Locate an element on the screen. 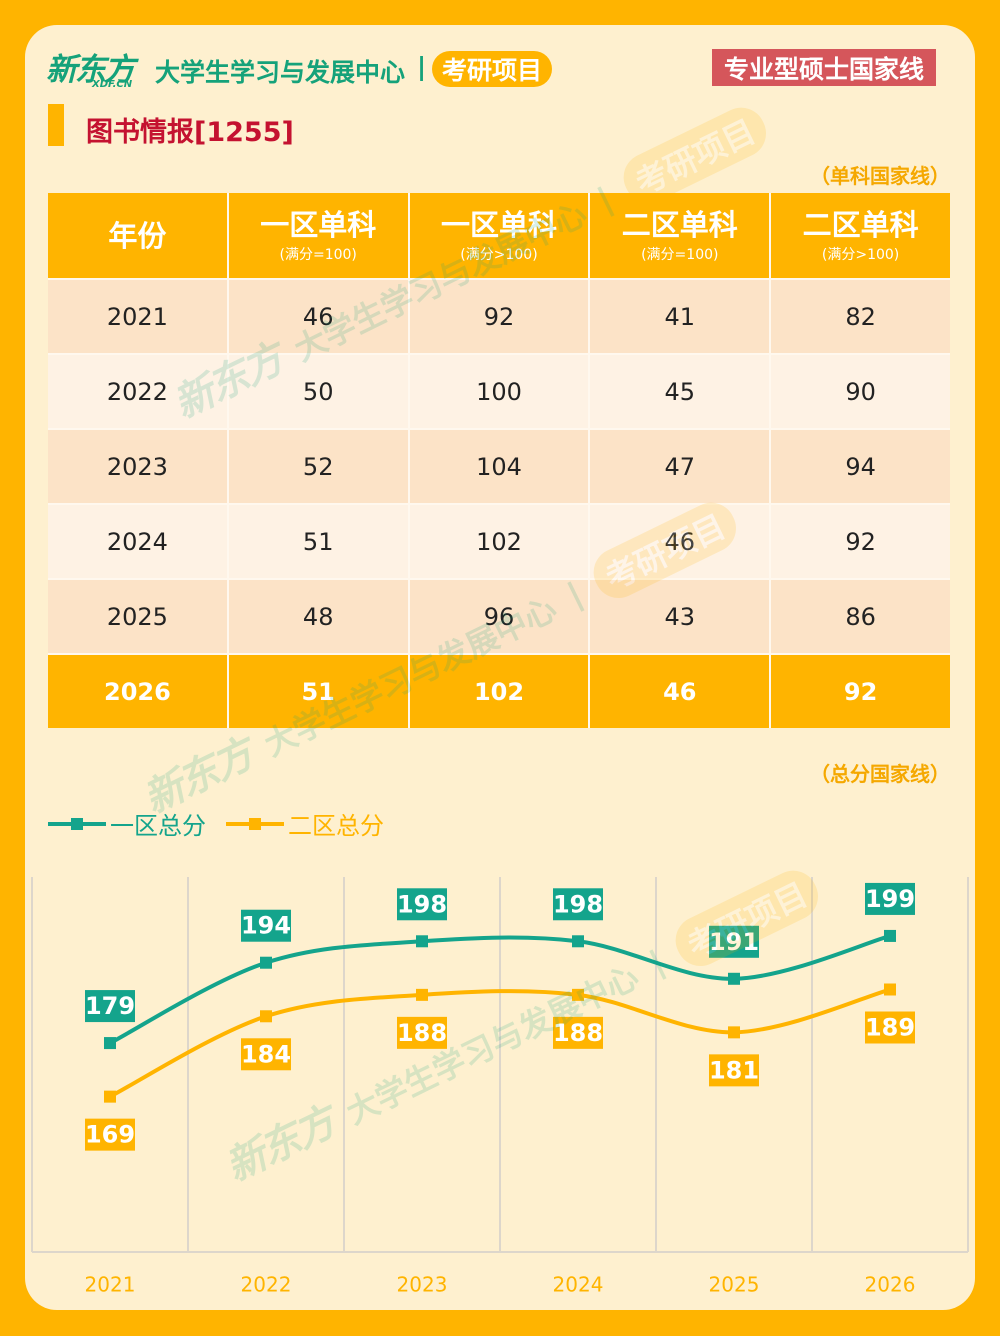 The height and width of the screenshot is (1336, 1000). data-label: 181 is located at coordinates (734, 1070).